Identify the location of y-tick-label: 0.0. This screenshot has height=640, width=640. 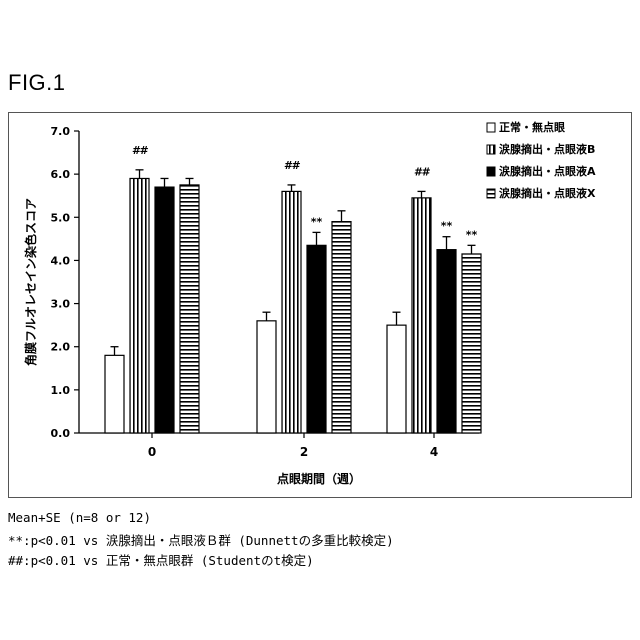
(61, 433).